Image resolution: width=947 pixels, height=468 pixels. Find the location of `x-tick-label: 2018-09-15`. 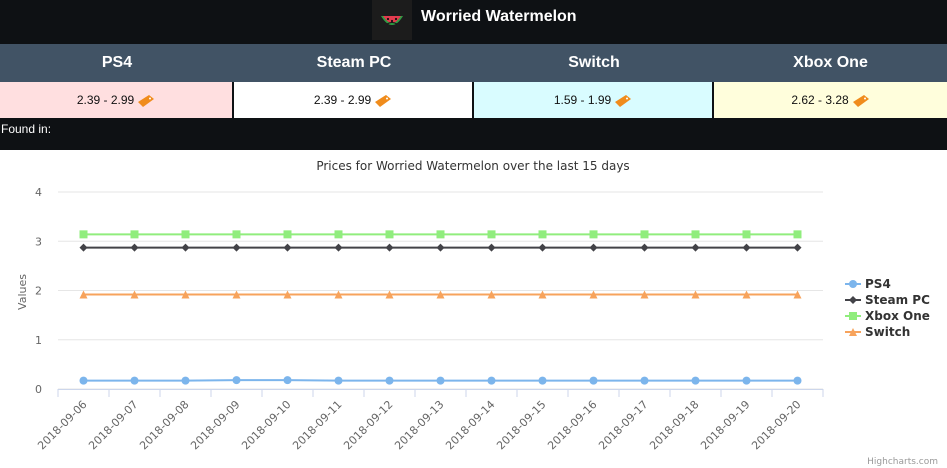

x-tick-label: 2018-09-15 is located at coordinates (521, 425).